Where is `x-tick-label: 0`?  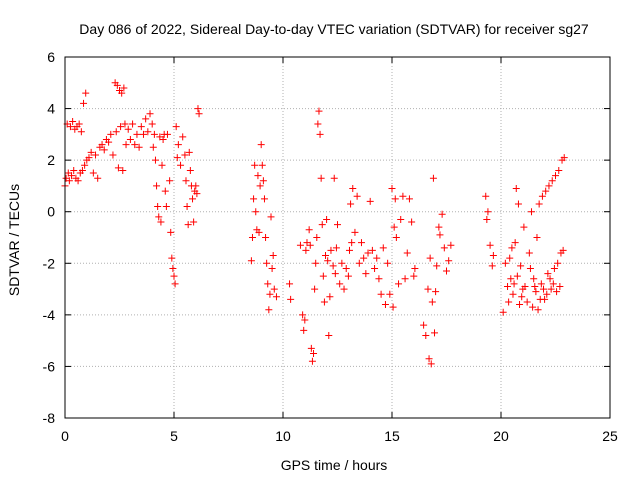
x-tick-label: 0 is located at coordinates (65, 436).